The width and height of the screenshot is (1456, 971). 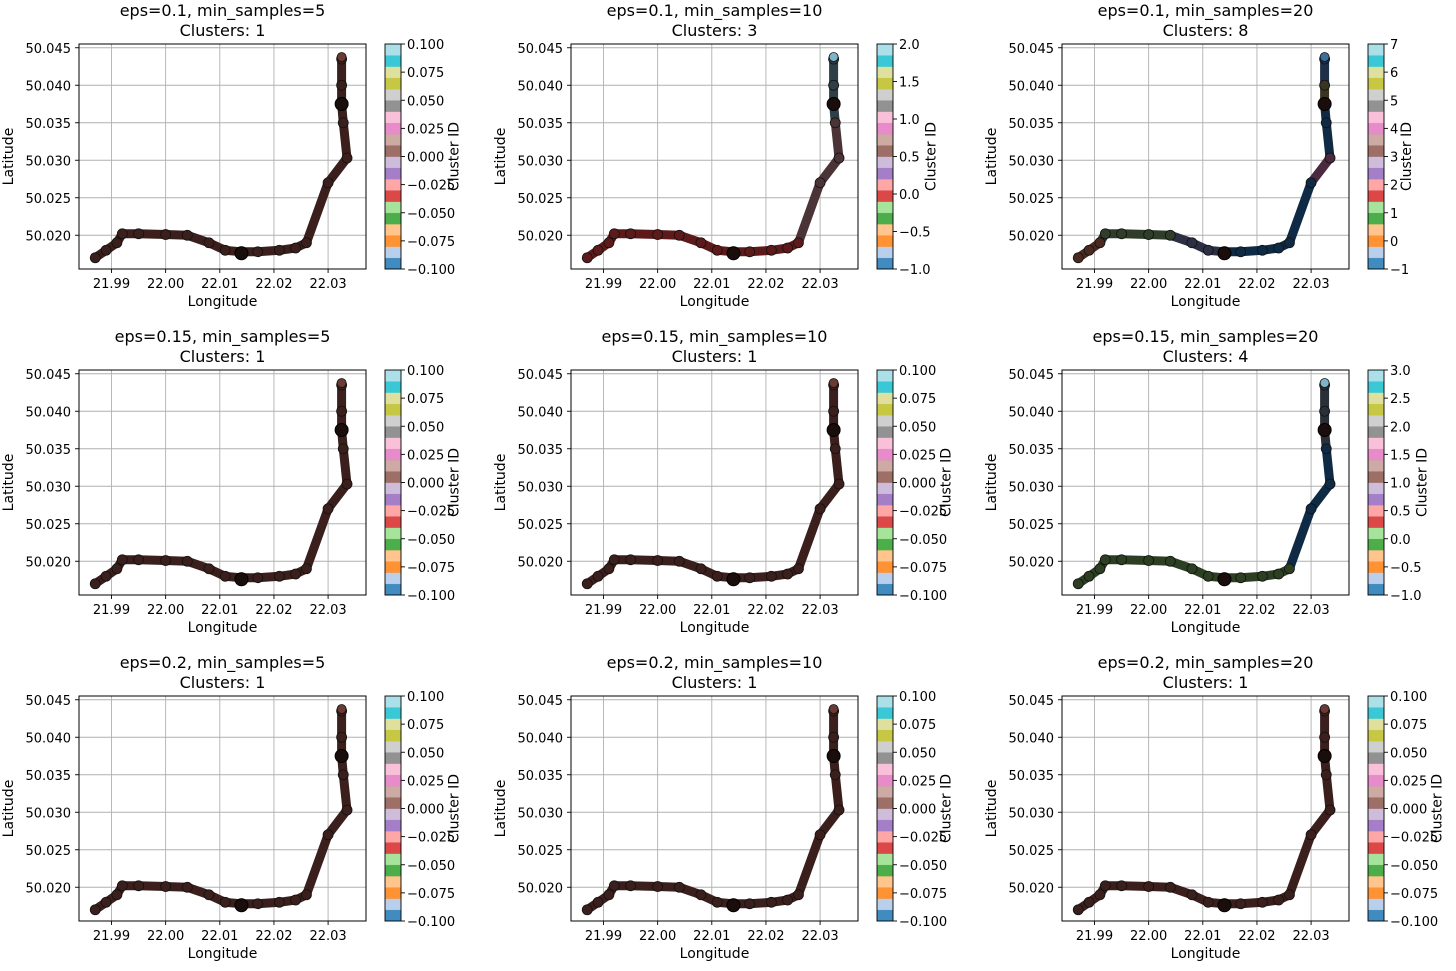 What do you see at coordinates (1394, 73) in the screenshot?
I see `colorbar-tick-label: 6` at bounding box center [1394, 73].